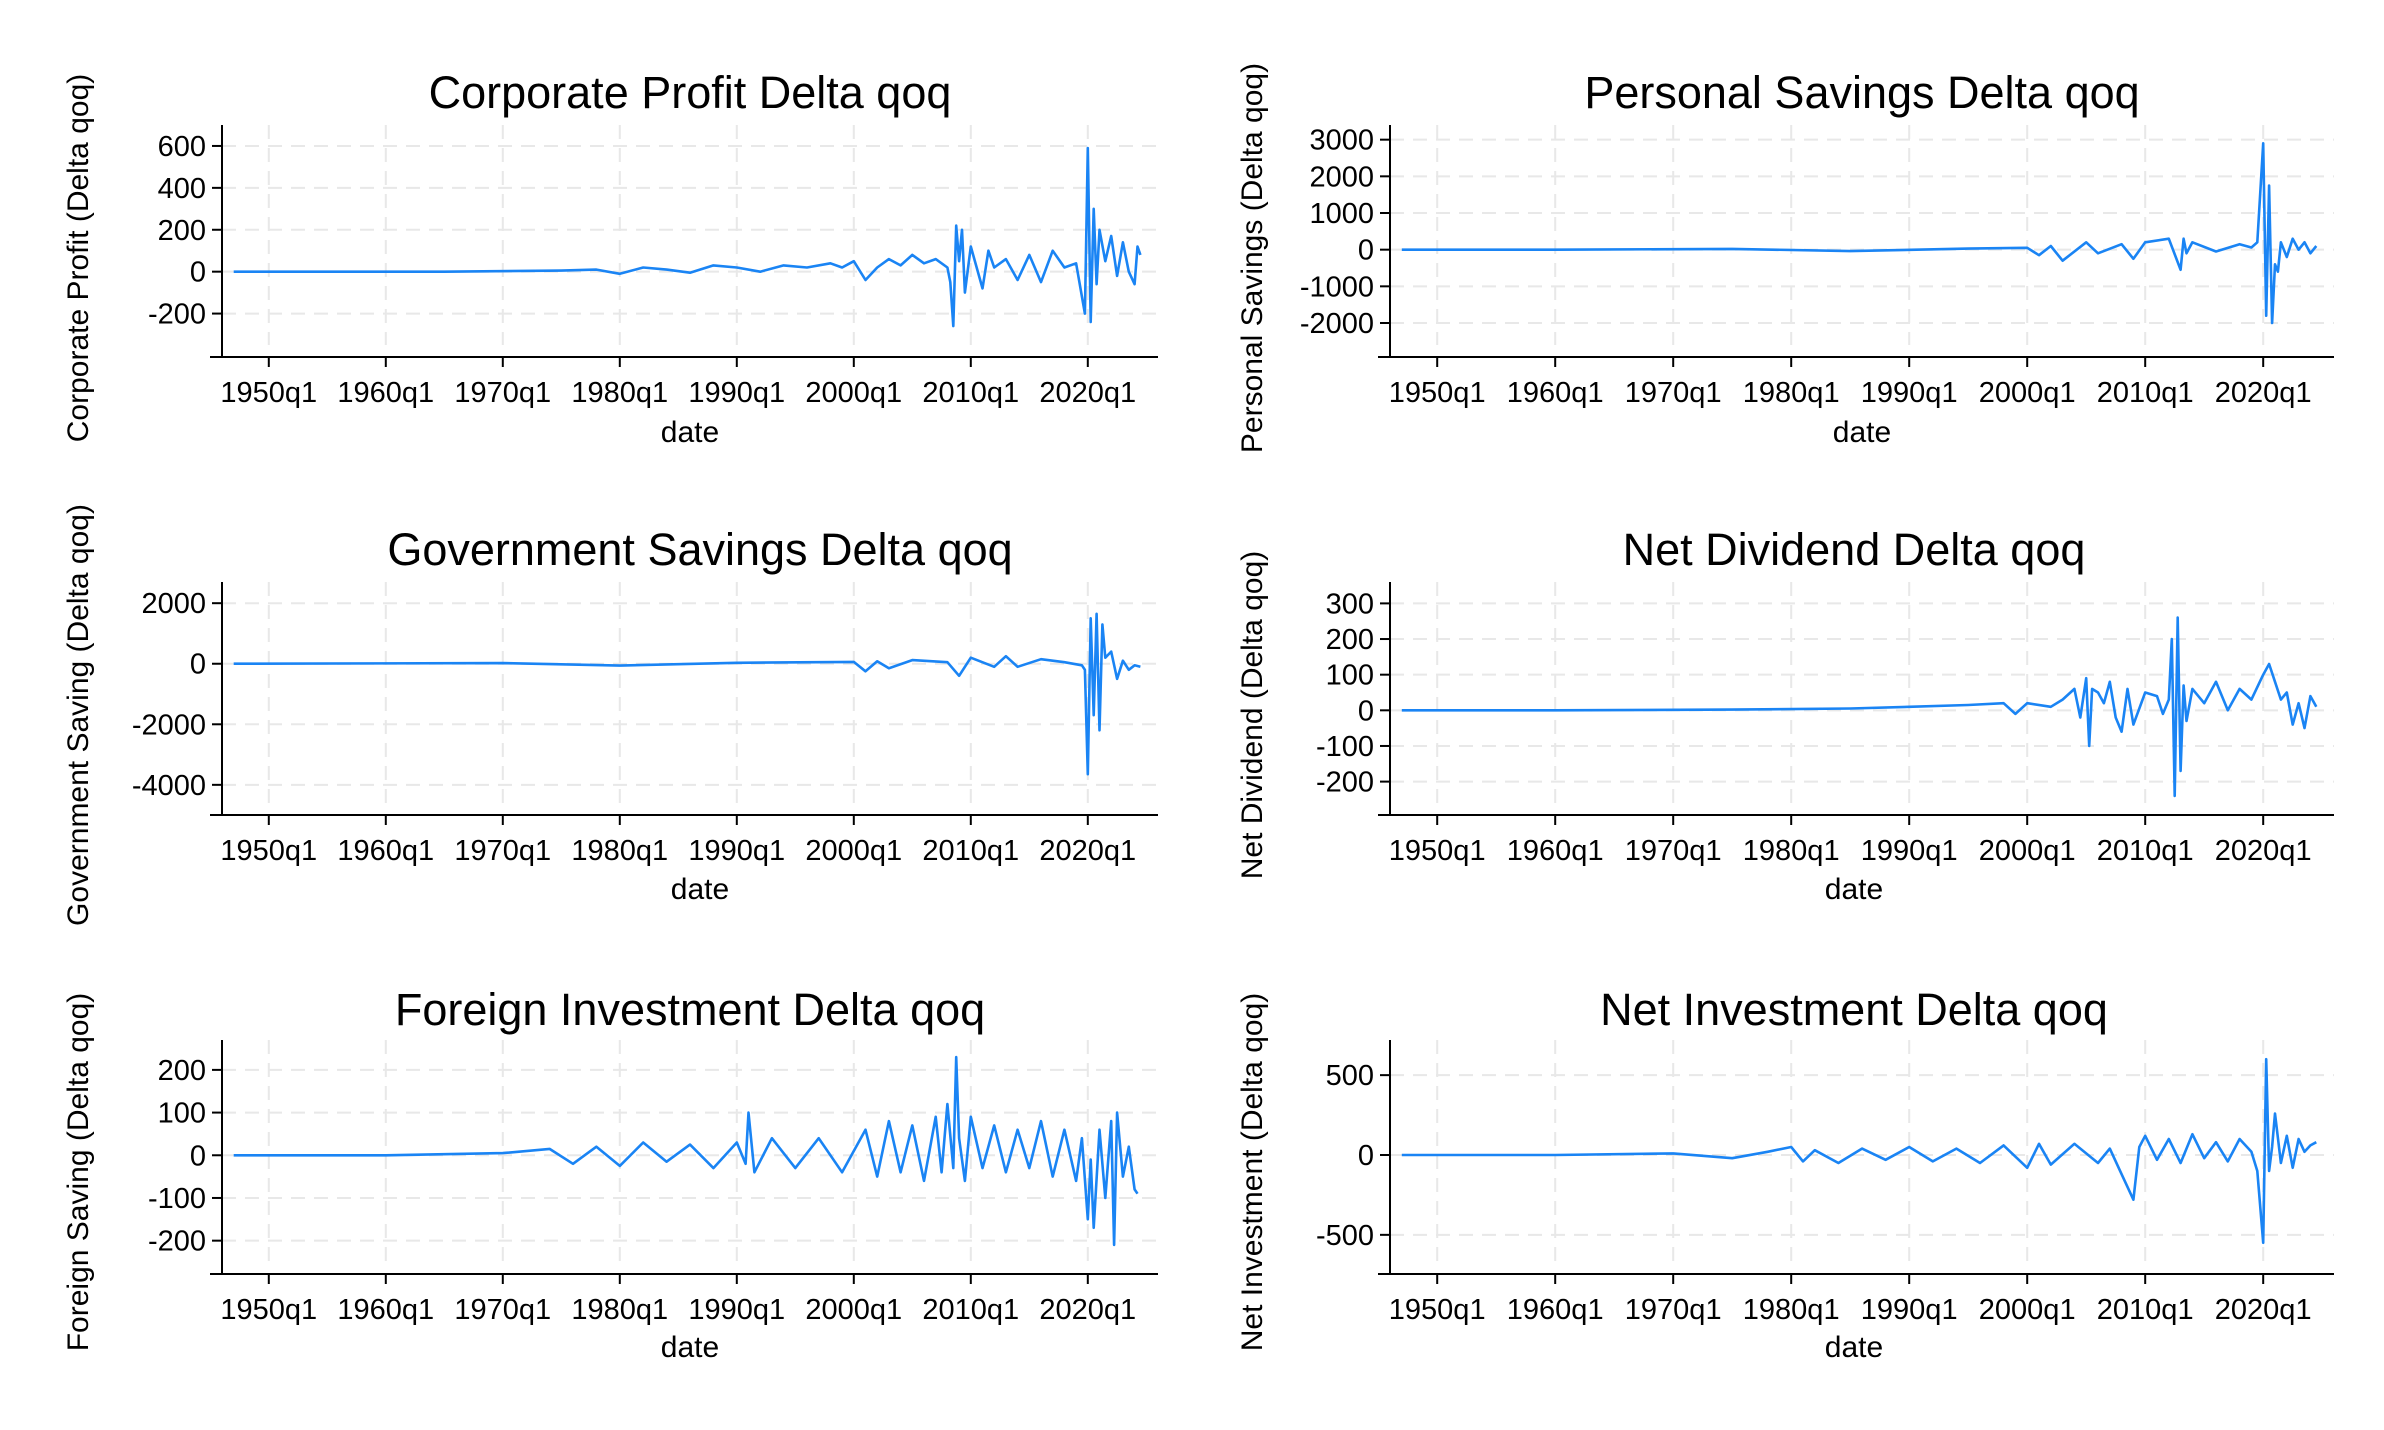 The width and height of the screenshot is (2384, 1430). What do you see at coordinates (1341, 141) in the screenshot?
I see `y-tick-label: 3000` at bounding box center [1341, 141].